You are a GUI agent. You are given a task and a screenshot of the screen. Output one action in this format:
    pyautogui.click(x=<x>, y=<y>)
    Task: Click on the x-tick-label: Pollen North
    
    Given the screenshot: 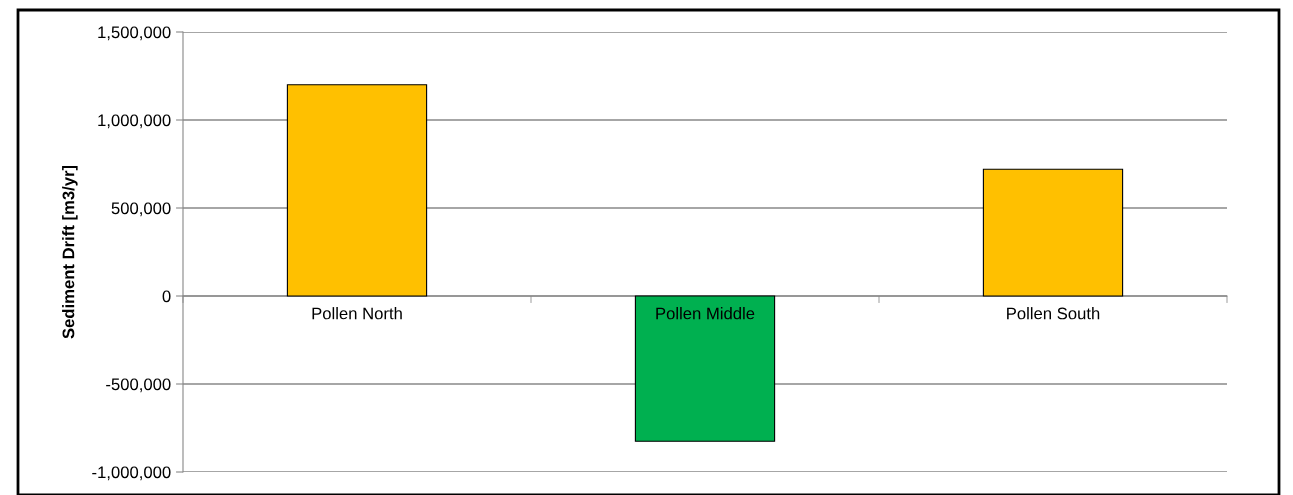 What is the action you would take?
    pyautogui.click(x=357, y=313)
    